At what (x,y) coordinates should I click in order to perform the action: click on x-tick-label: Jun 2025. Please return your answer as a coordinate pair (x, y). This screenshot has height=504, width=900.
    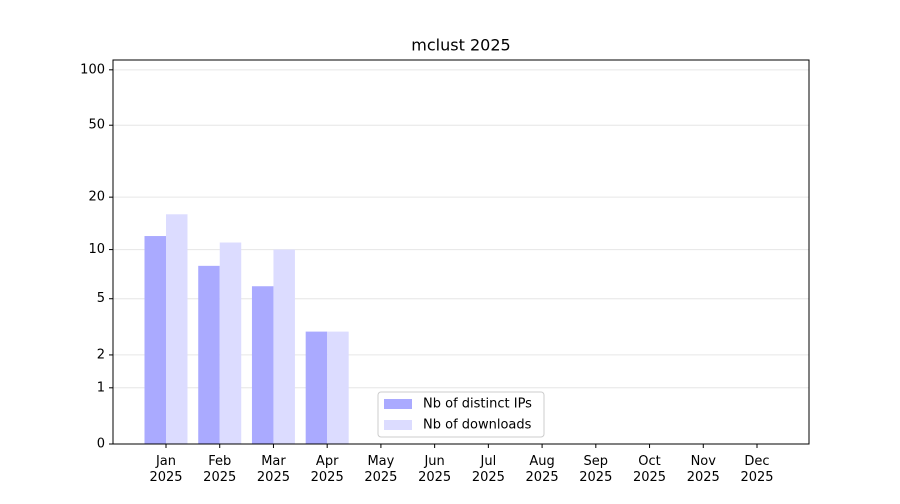
    Looking at the image, I should click on (434, 469).